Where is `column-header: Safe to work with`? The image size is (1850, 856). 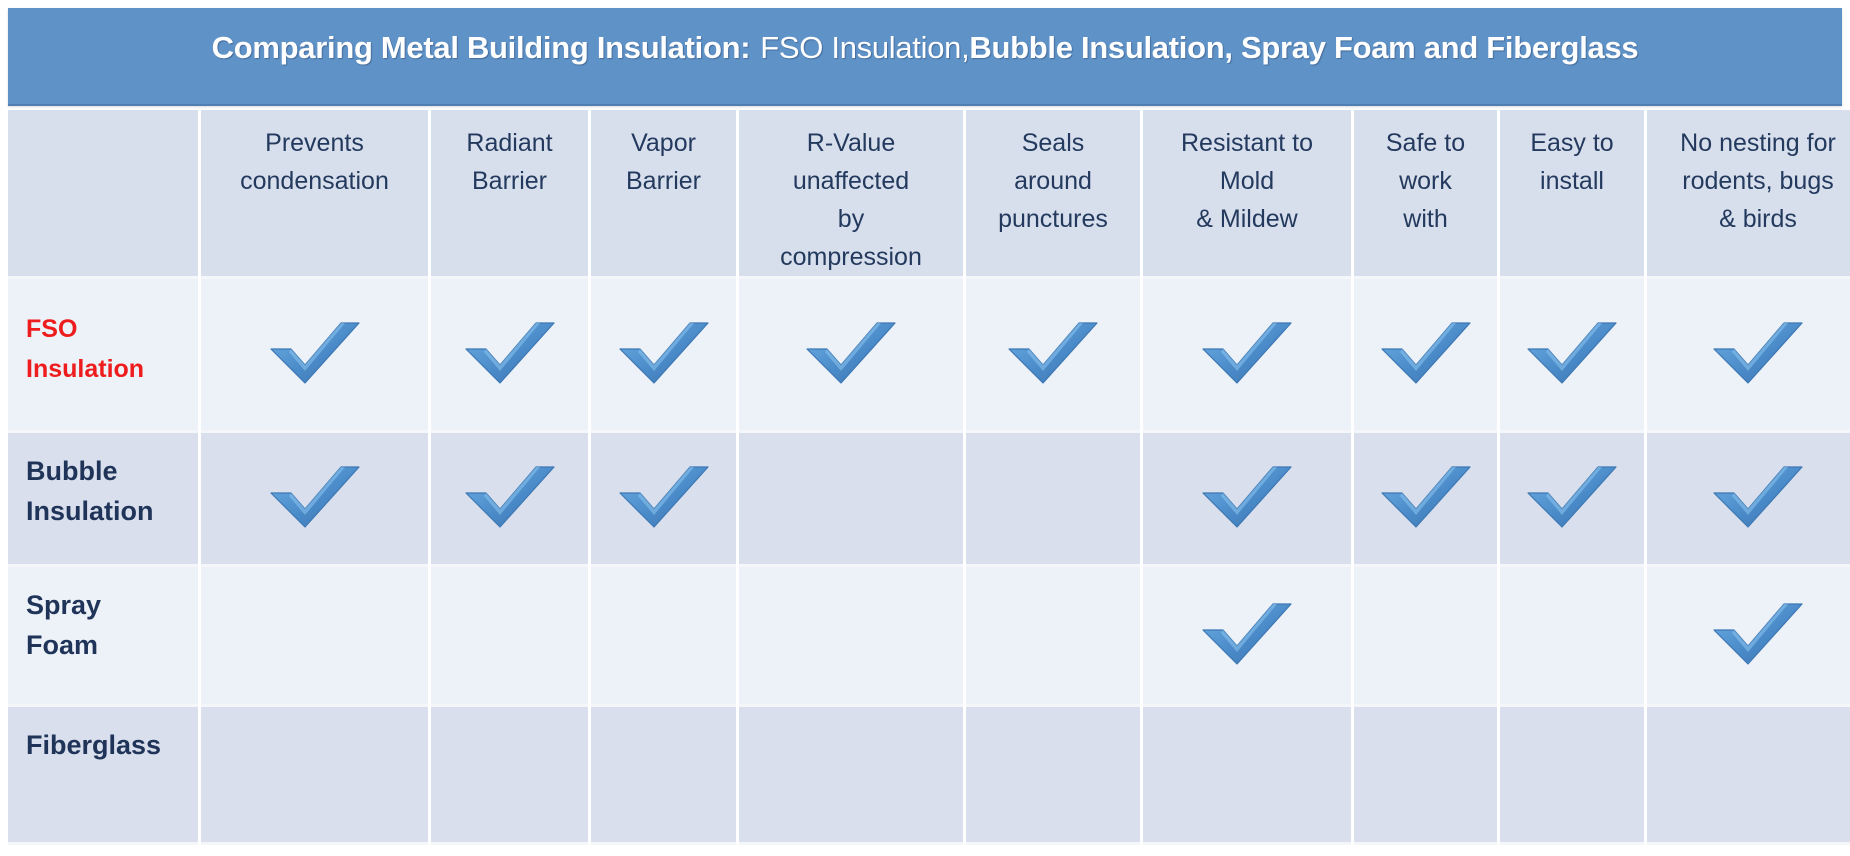 column-header: Safe to work with is located at coordinates (1425, 194).